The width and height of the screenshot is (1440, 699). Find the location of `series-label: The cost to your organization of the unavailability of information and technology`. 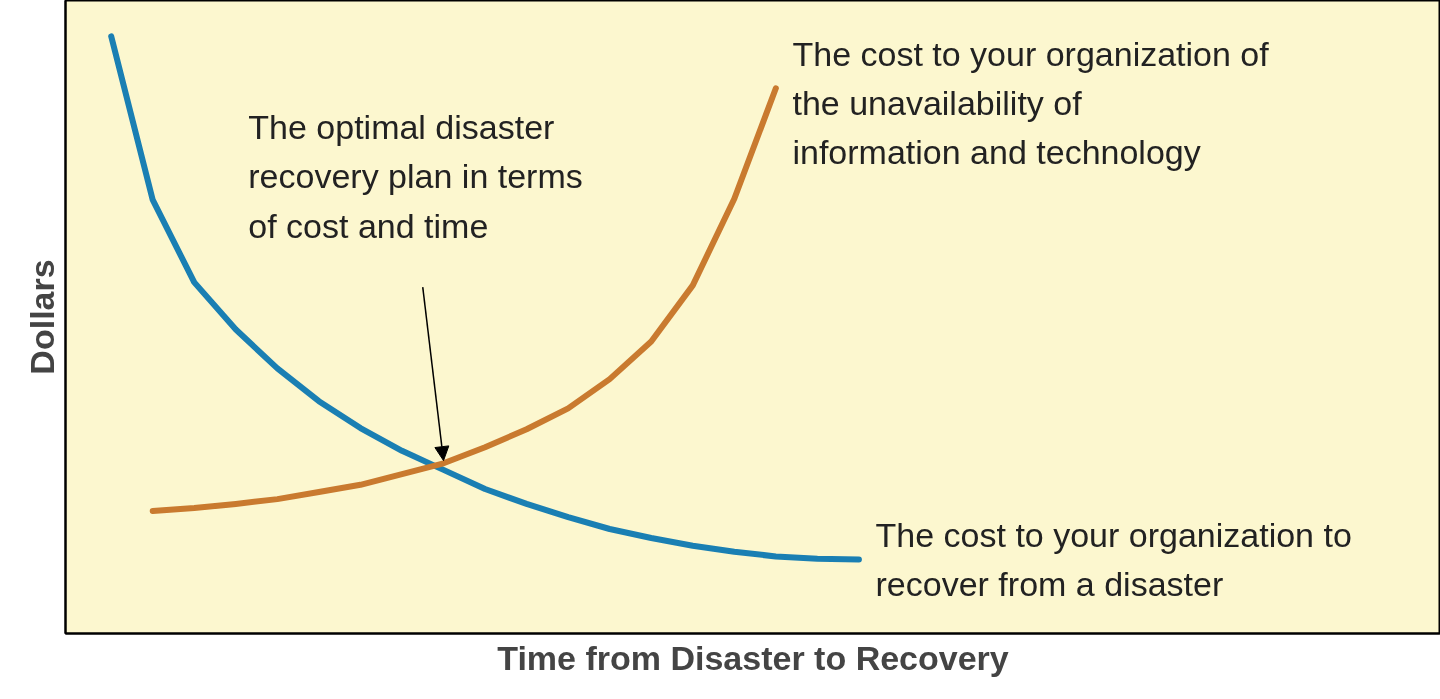

series-label: The cost to your organization of the unavailability of information and technology is located at coordinates (1031, 103).